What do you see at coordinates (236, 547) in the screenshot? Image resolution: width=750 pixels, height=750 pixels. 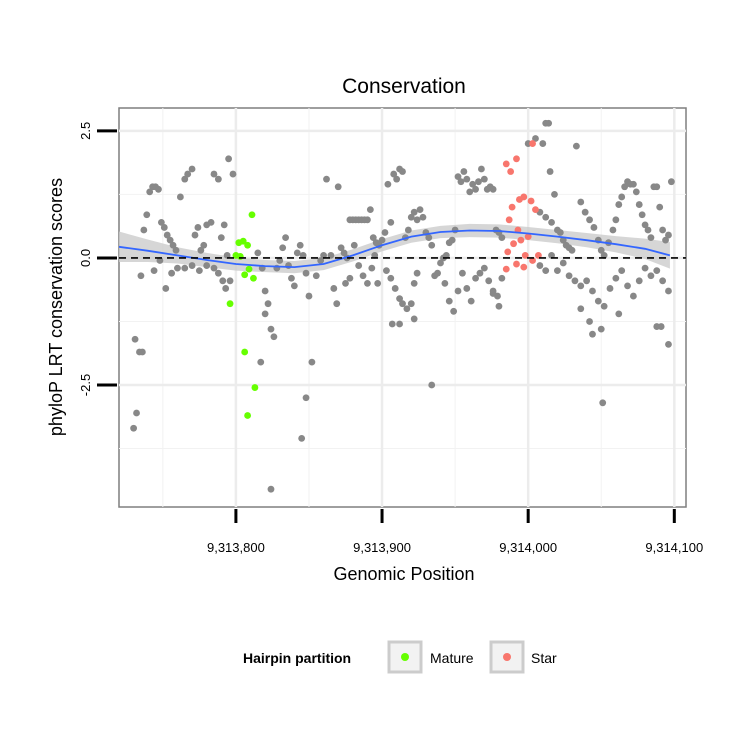 I see `x-tick-label: 9,313,800` at bounding box center [236, 547].